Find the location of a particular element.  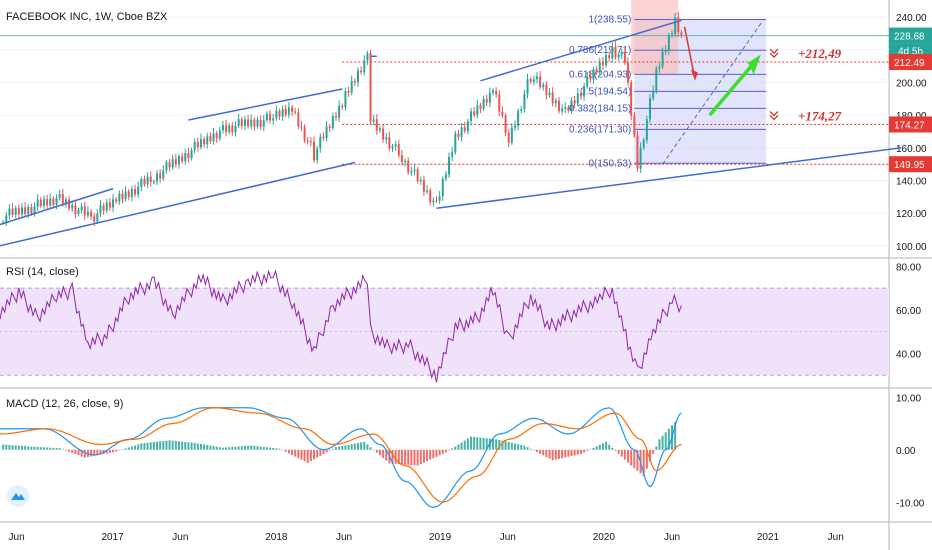

price-badge-text: 174.27 is located at coordinates (909, 125).